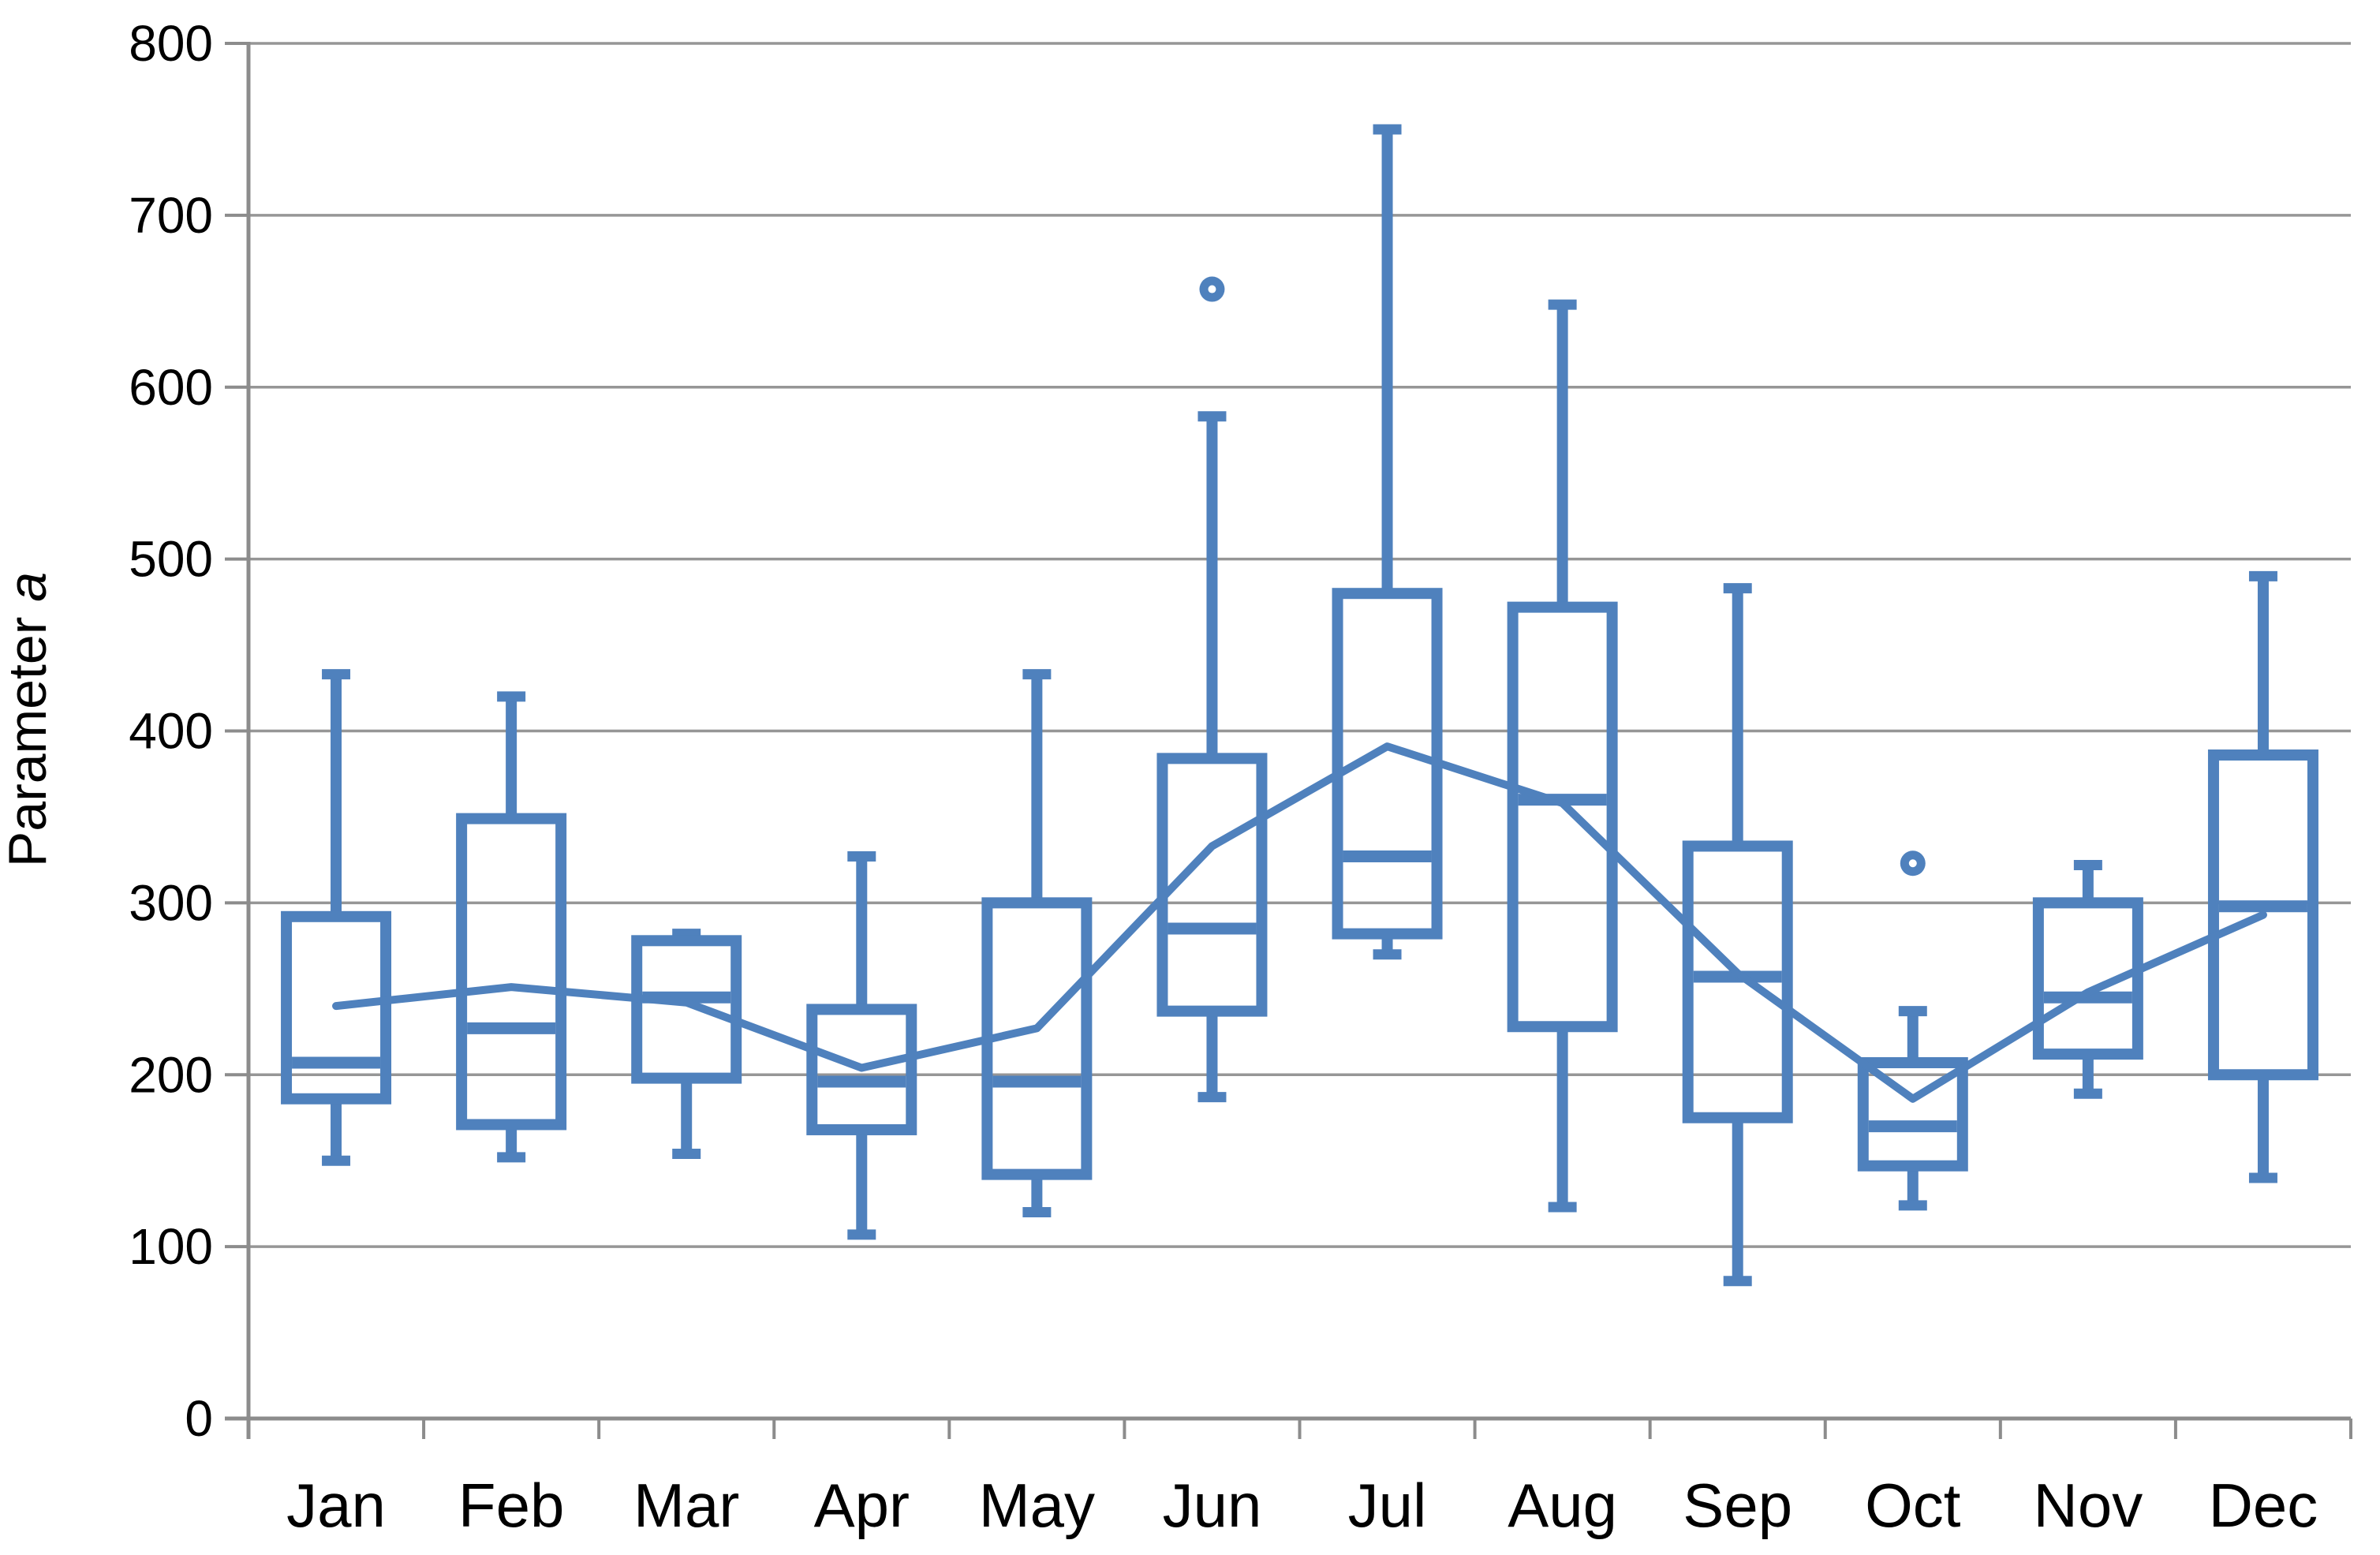  I want to click on x-category-label-Jan: Jan, so click(336, 1505).